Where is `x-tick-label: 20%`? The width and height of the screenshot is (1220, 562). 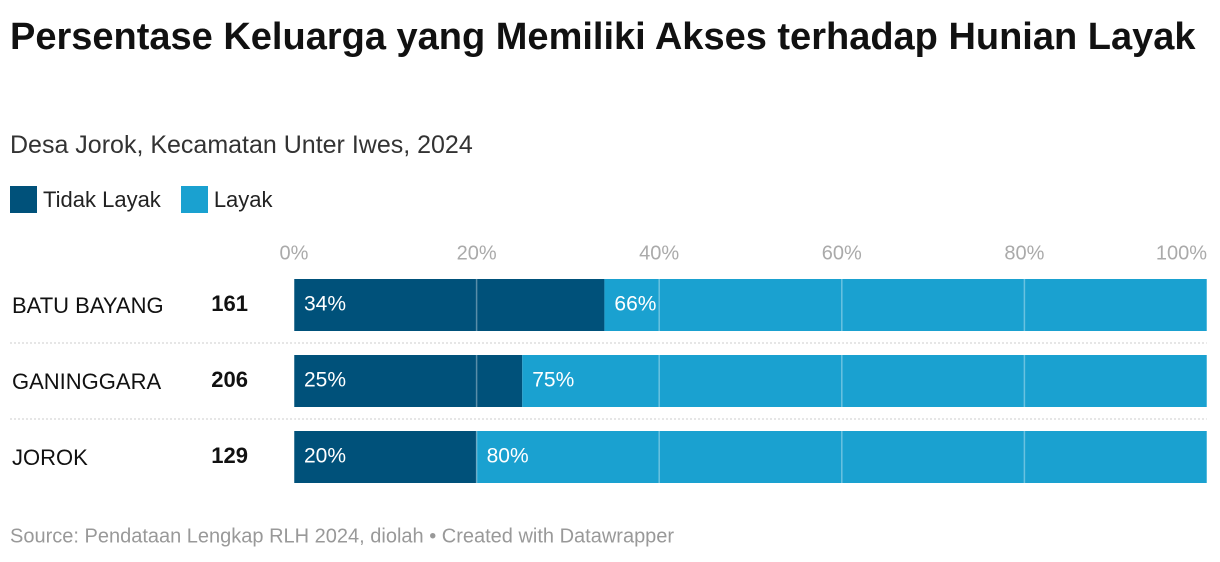 x-tick-label: 20% is located at coordinates (477, 253).